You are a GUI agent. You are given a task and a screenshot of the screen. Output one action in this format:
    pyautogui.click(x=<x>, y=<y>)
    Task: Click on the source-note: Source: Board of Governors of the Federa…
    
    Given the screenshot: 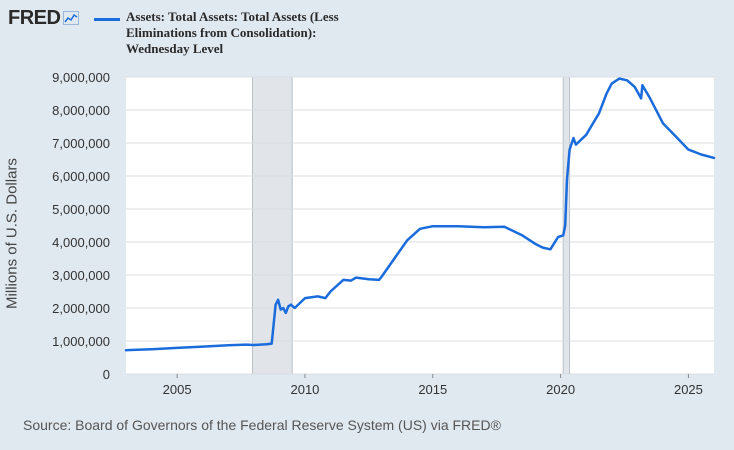 What is the action you would take?
    pyautogui.click(x=262, y=425)
    